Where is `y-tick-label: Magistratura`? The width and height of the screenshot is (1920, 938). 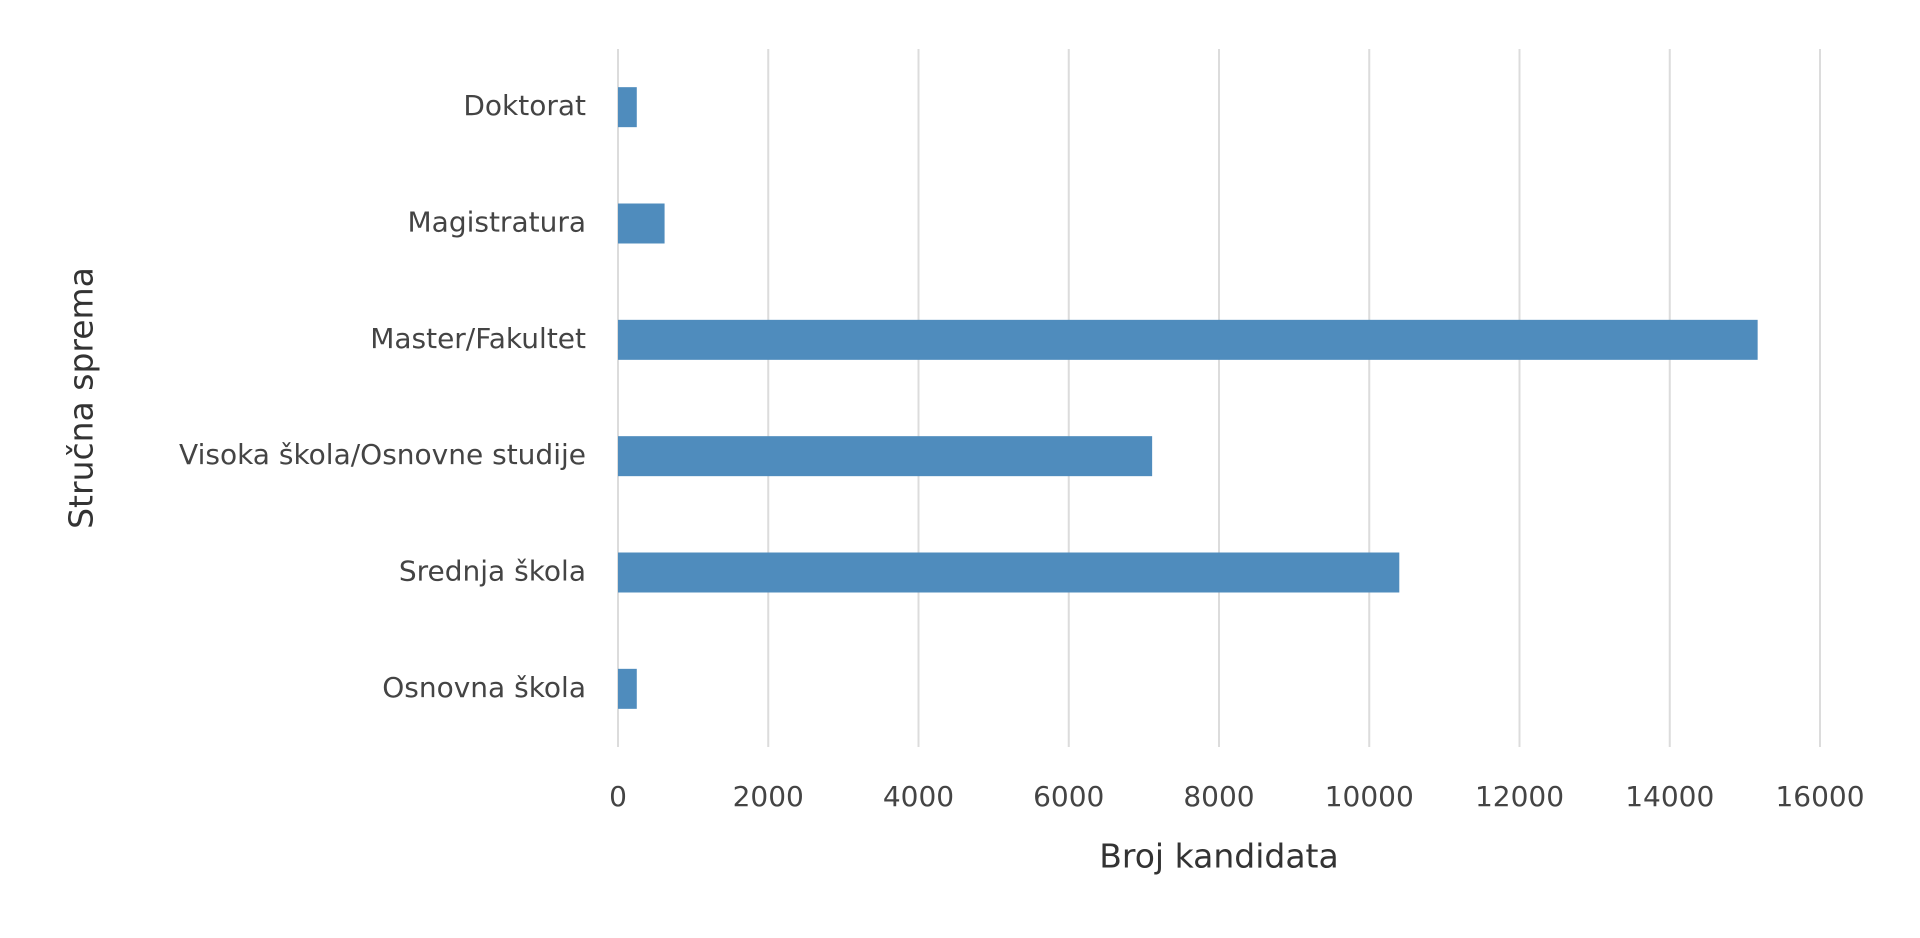 y-tick-label: Magistratura is located at coordinates (497, 222).